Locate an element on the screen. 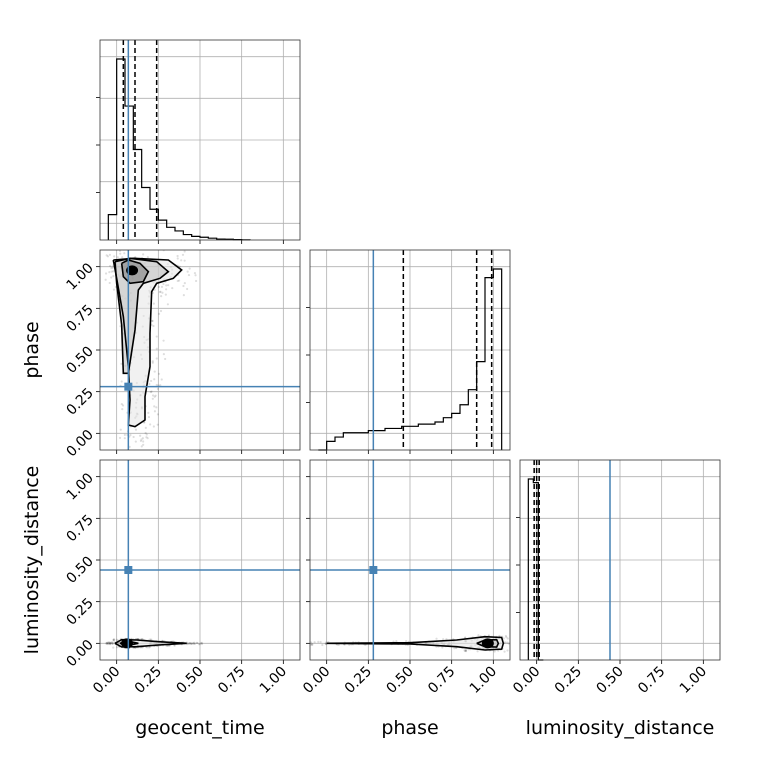  hist-luminosity-distance-xtick-label-0: 0.00 is located at coordinates (526, 680).